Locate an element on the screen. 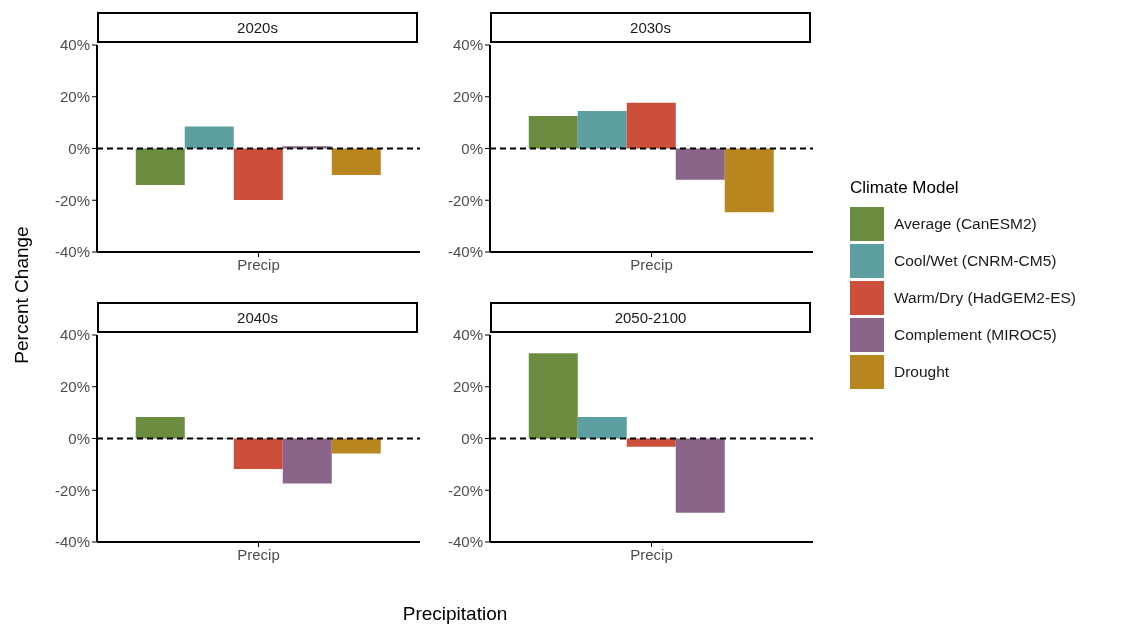 This screenshot has height=631, width=1129. chart-title: 2020s is located at coordinates (257, 27).